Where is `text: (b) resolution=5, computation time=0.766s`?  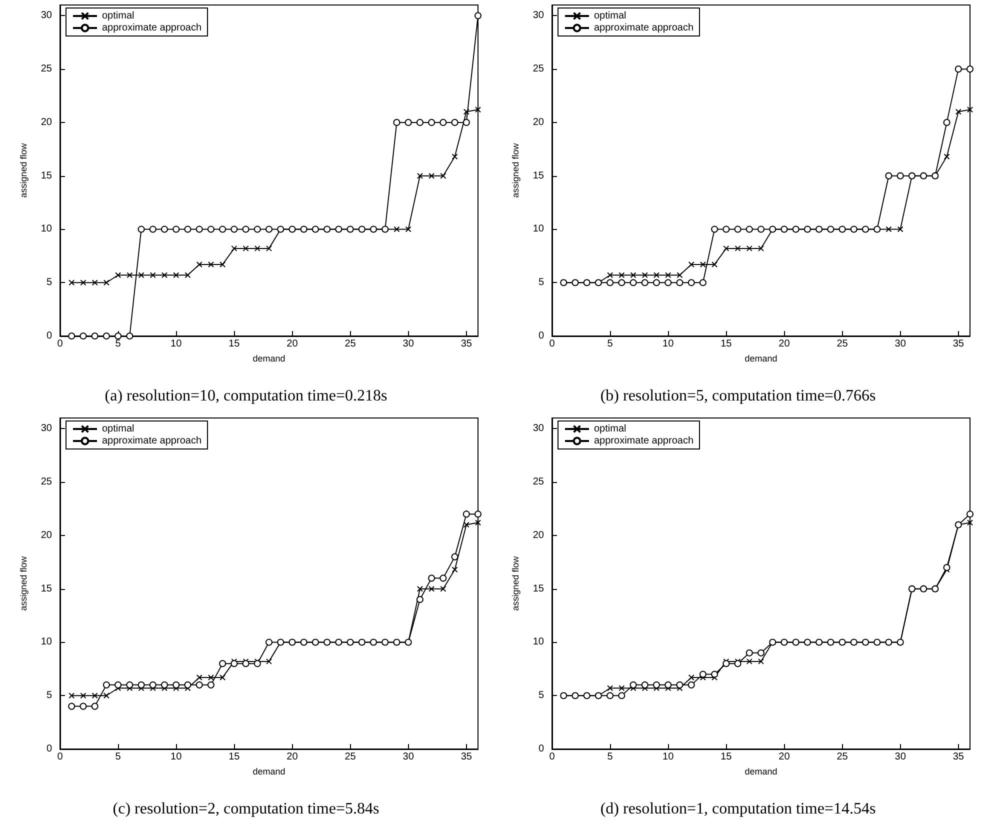 text: (b) resolution=5, computation time=0.766s is located at coordinates (738, 396).